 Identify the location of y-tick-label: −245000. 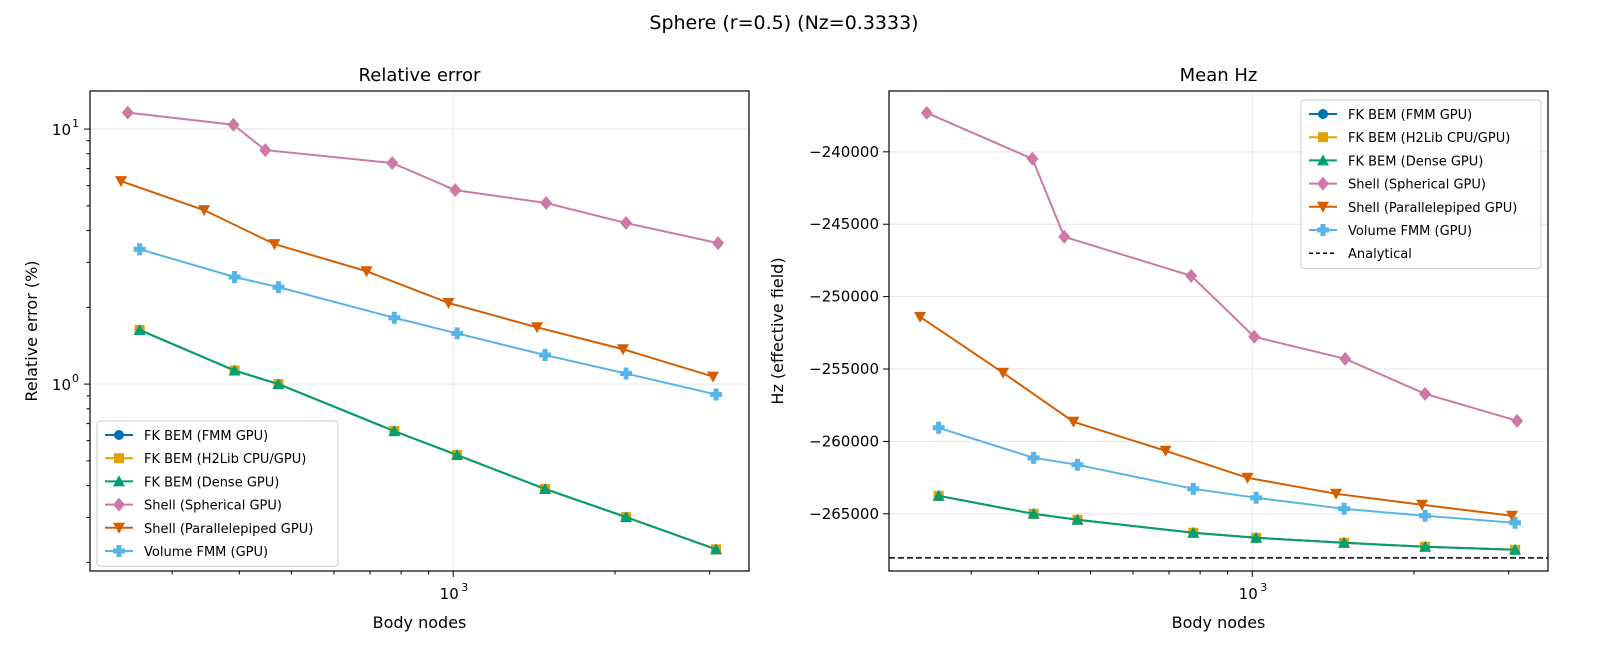
(844, 224).